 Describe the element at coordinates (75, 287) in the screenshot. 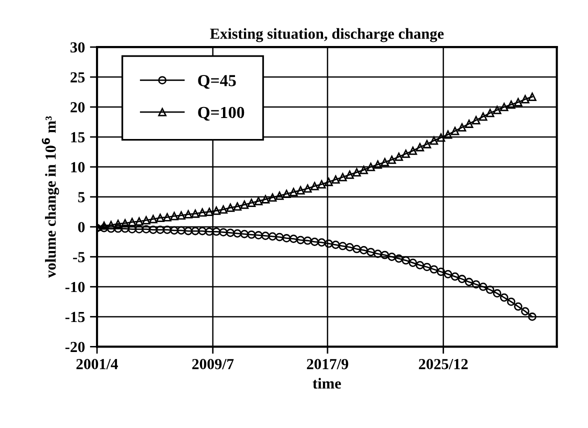

I see `y-tick-label: -10` at that location.